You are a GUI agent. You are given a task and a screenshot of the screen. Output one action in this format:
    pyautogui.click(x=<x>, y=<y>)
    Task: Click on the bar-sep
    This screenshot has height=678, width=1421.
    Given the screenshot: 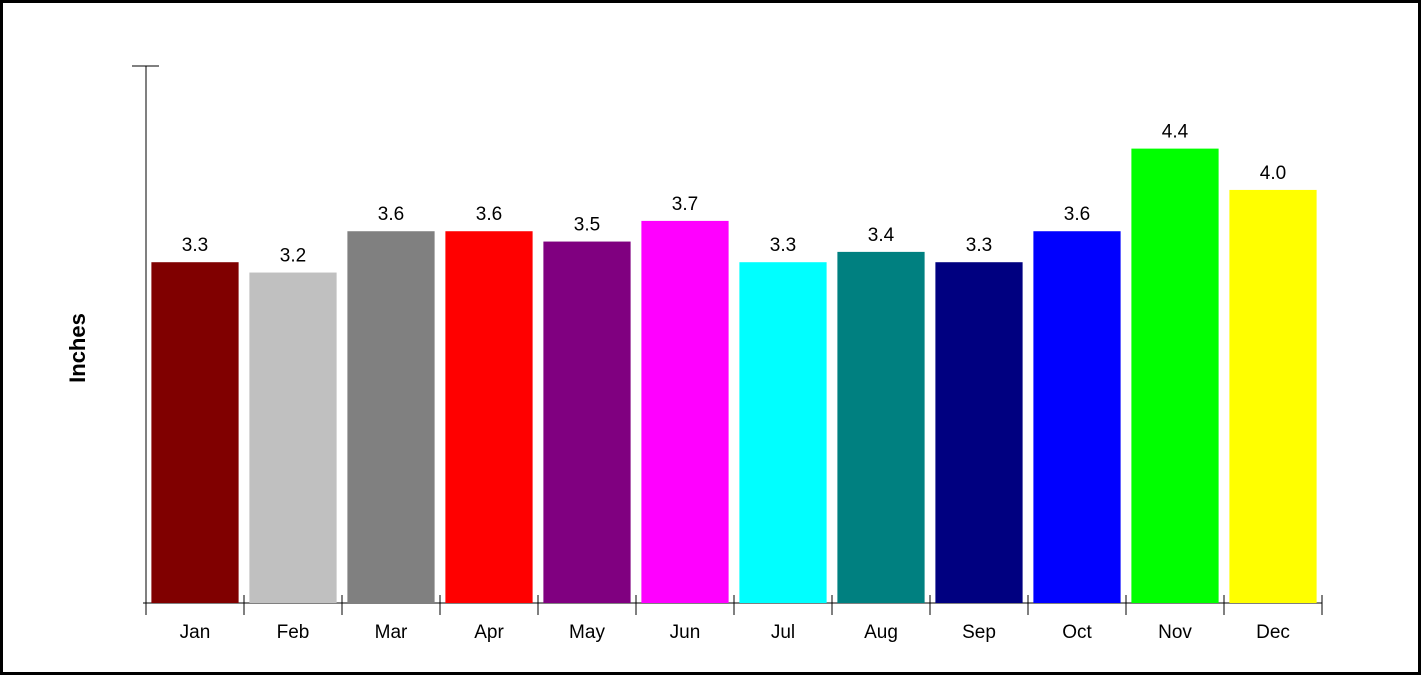 What is the action you would take?
    pyautogui.click(x=979, y=432)
    